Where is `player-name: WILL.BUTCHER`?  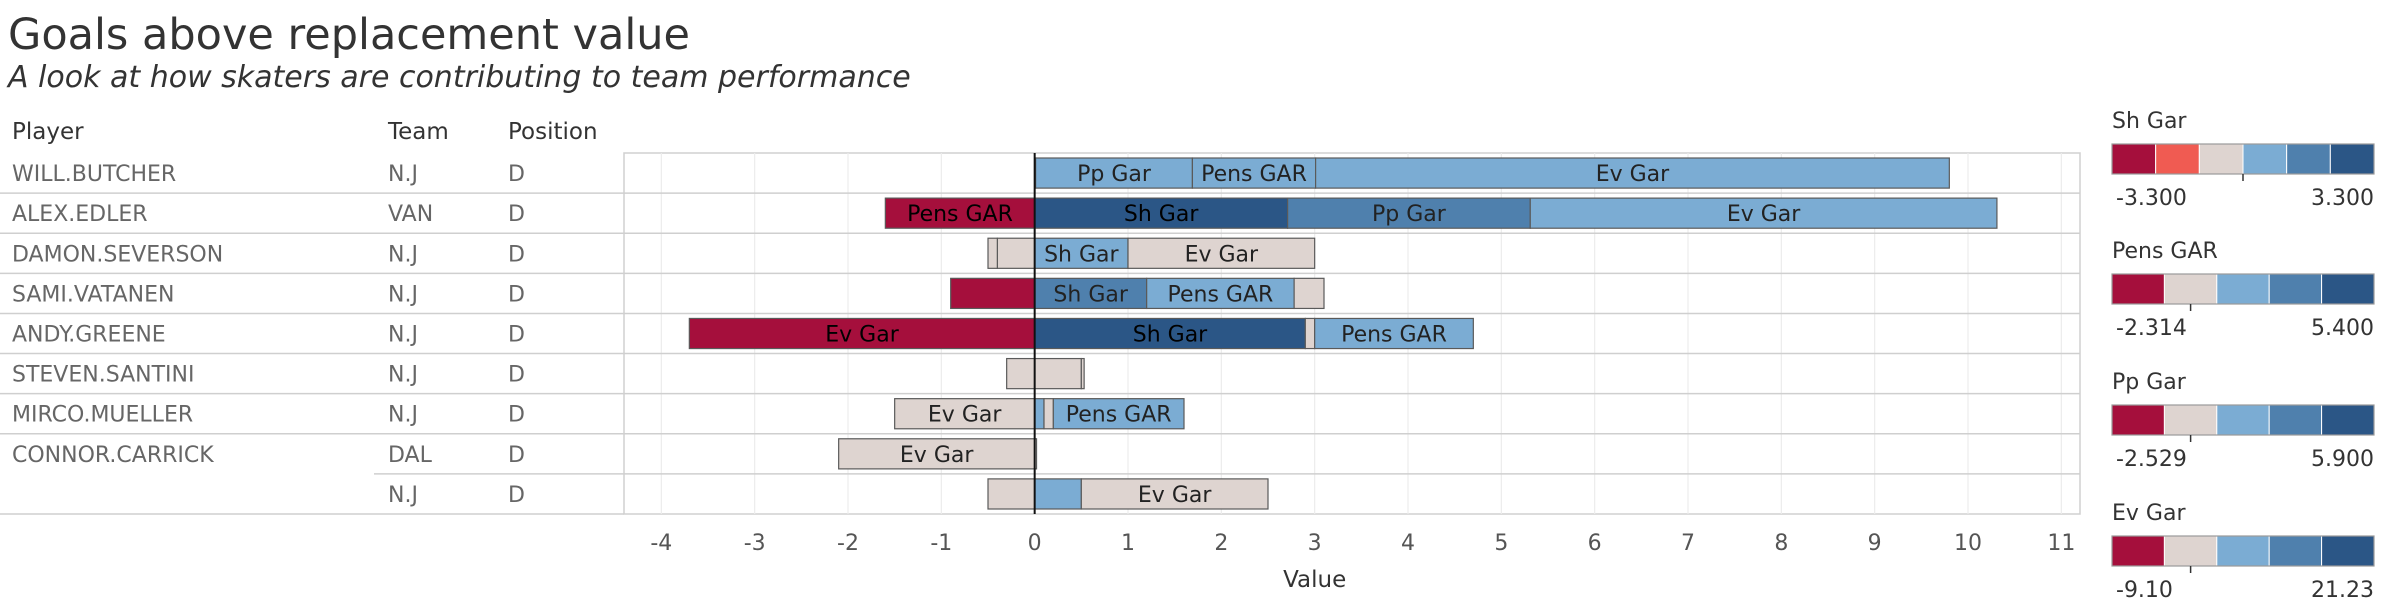
player-name: WILL.BUTCHER is located at coordinates (94, 174).